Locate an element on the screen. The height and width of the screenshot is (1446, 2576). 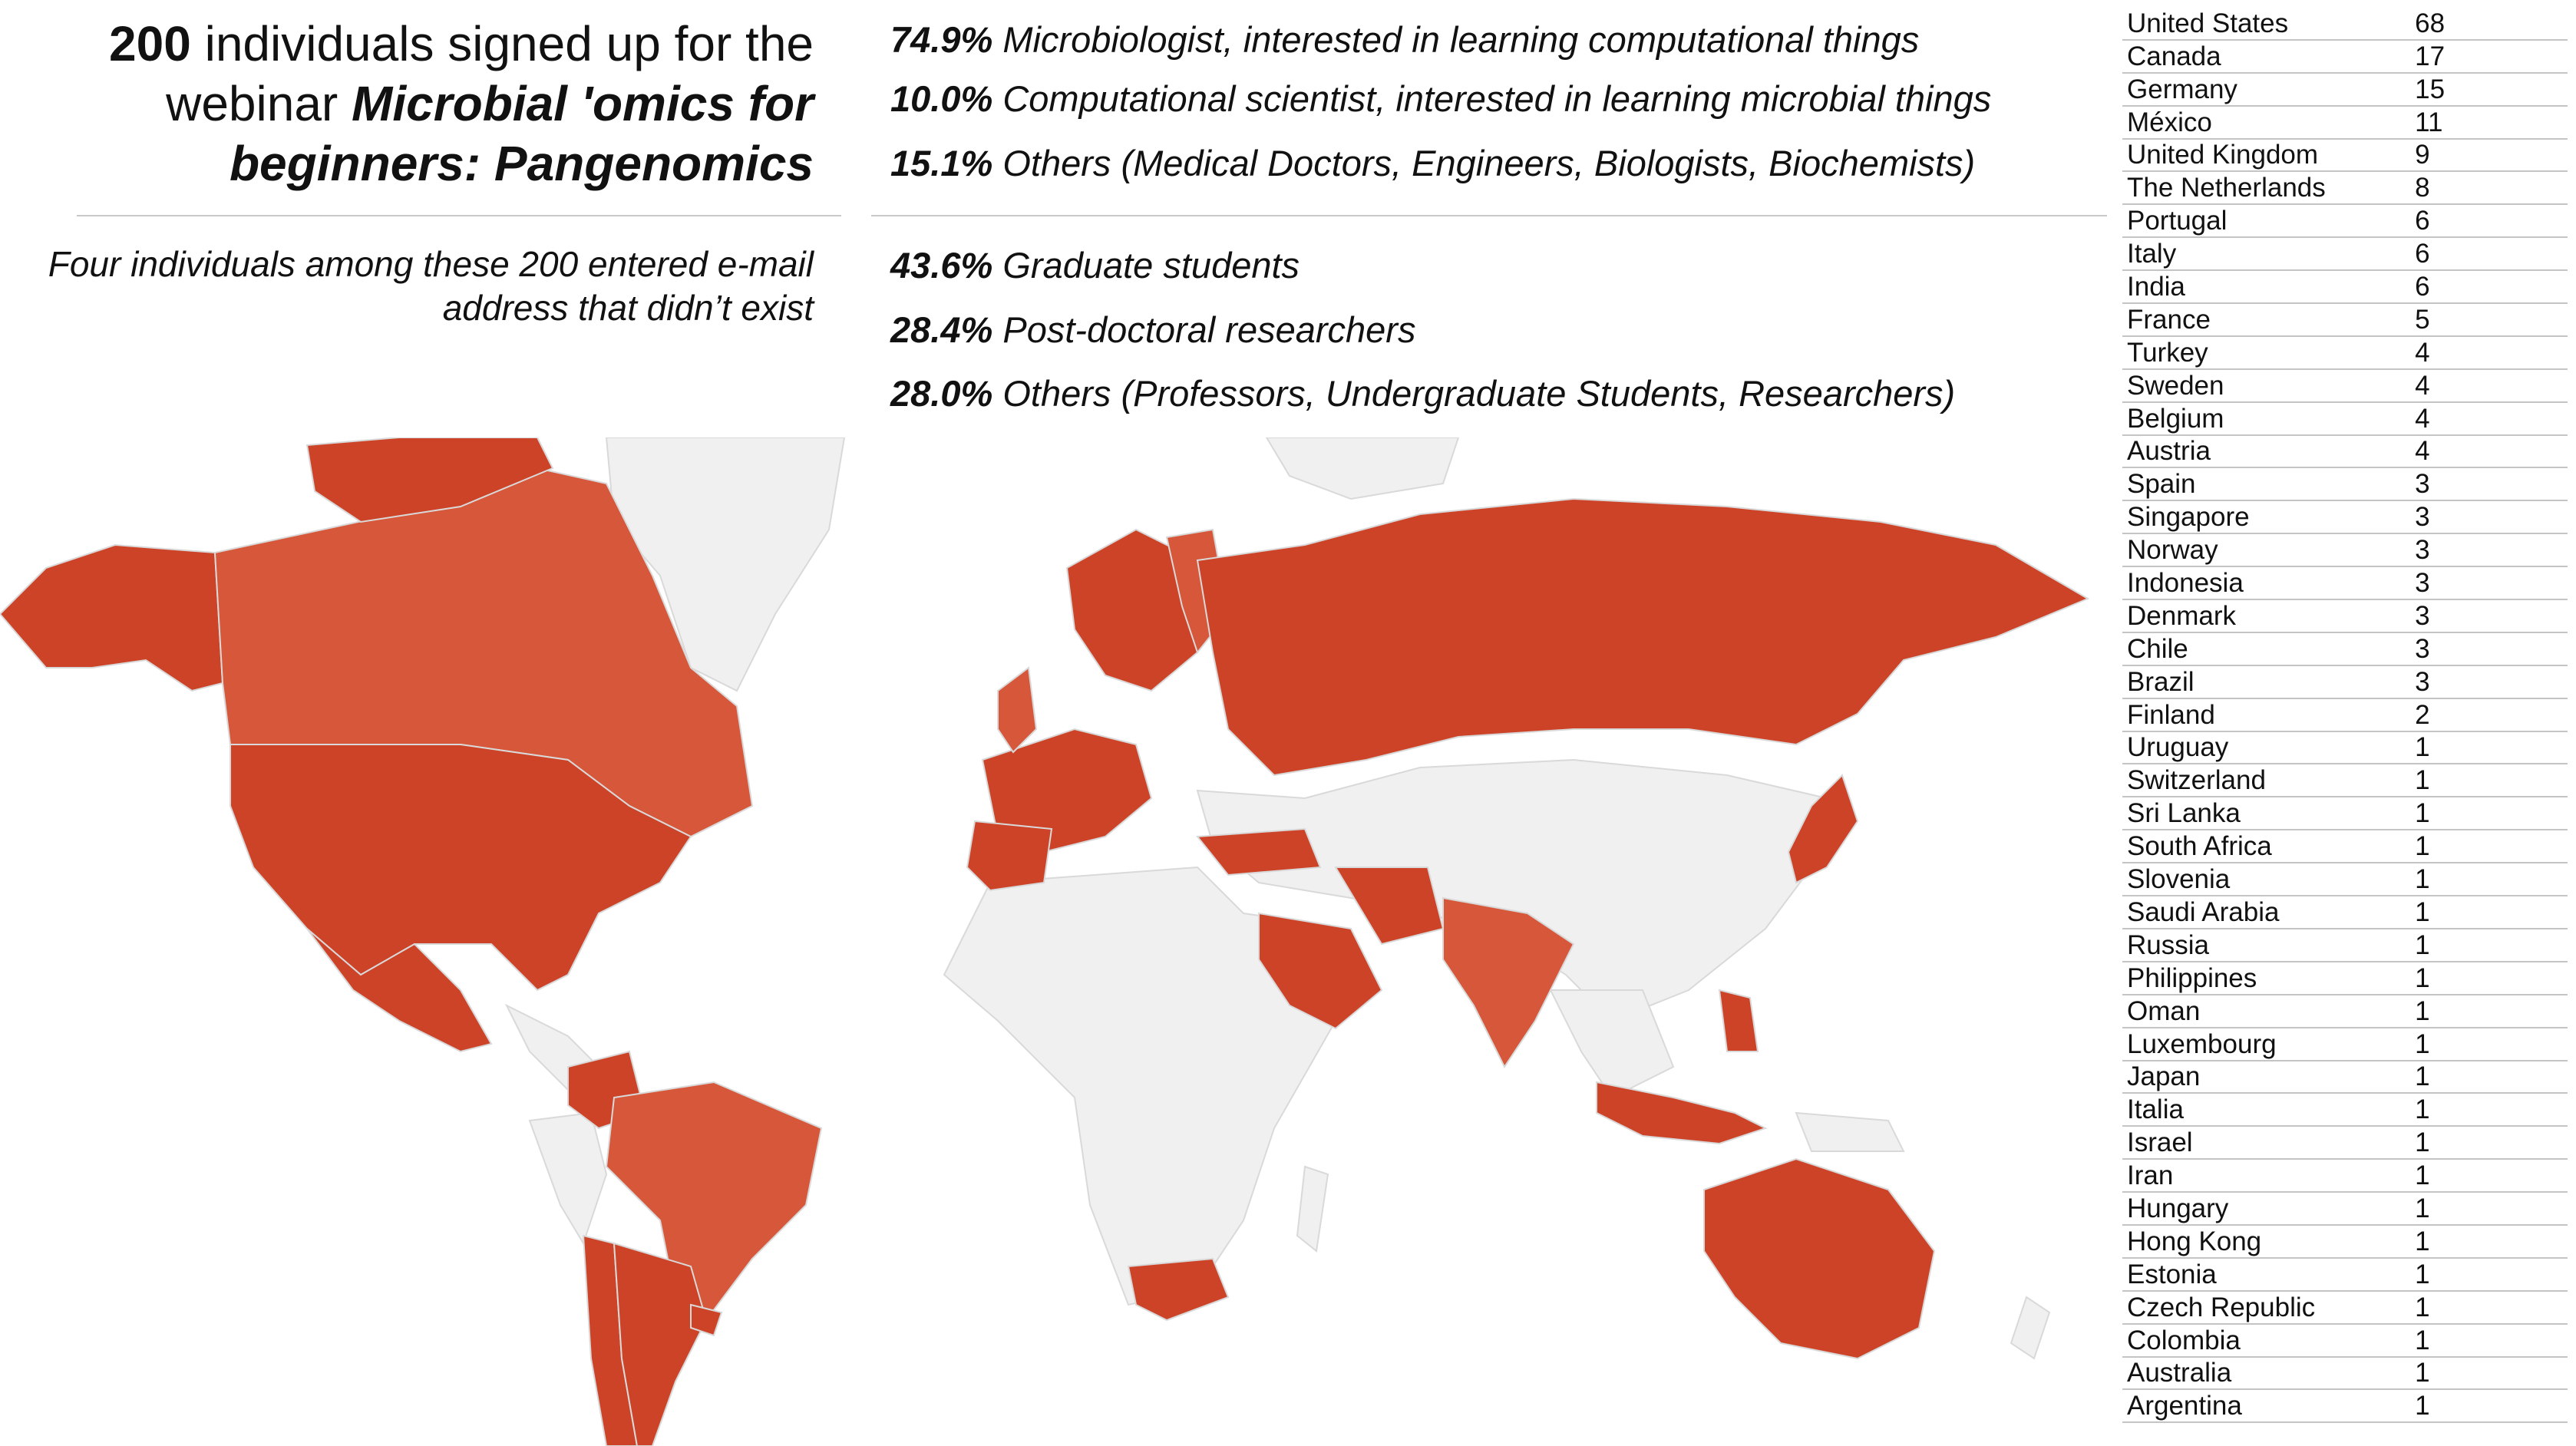
career-stat: 43.6% Graduate students is located at coordinates (1095, 265).